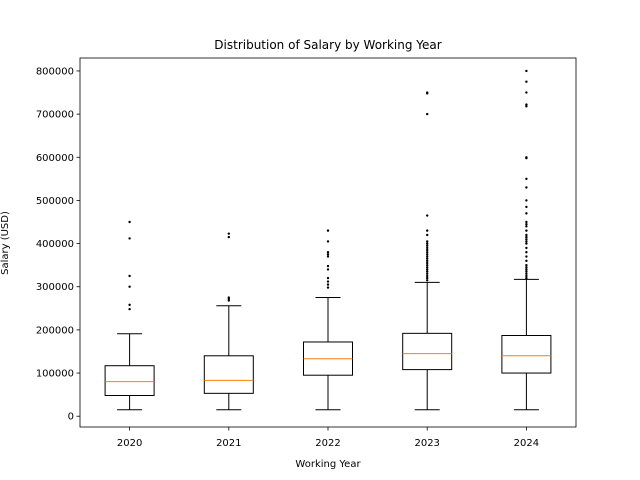  What do you see at coordinates (526, 443) in the screenshot?
I see `x-tick-label: 2024` at bounding box center [526, 443].